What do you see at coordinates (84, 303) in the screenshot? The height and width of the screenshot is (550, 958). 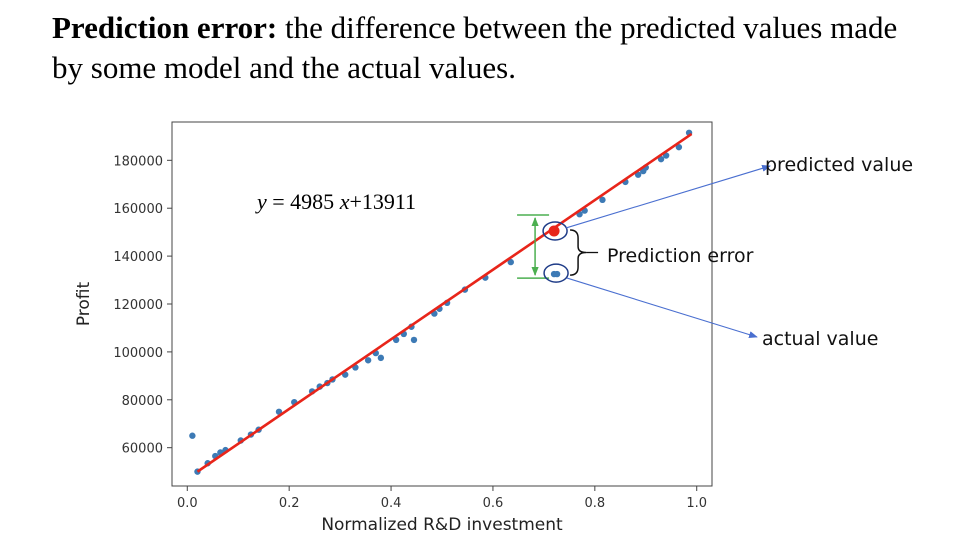 I see `y-axis-label: Profit` at bounding box center [84, 303].